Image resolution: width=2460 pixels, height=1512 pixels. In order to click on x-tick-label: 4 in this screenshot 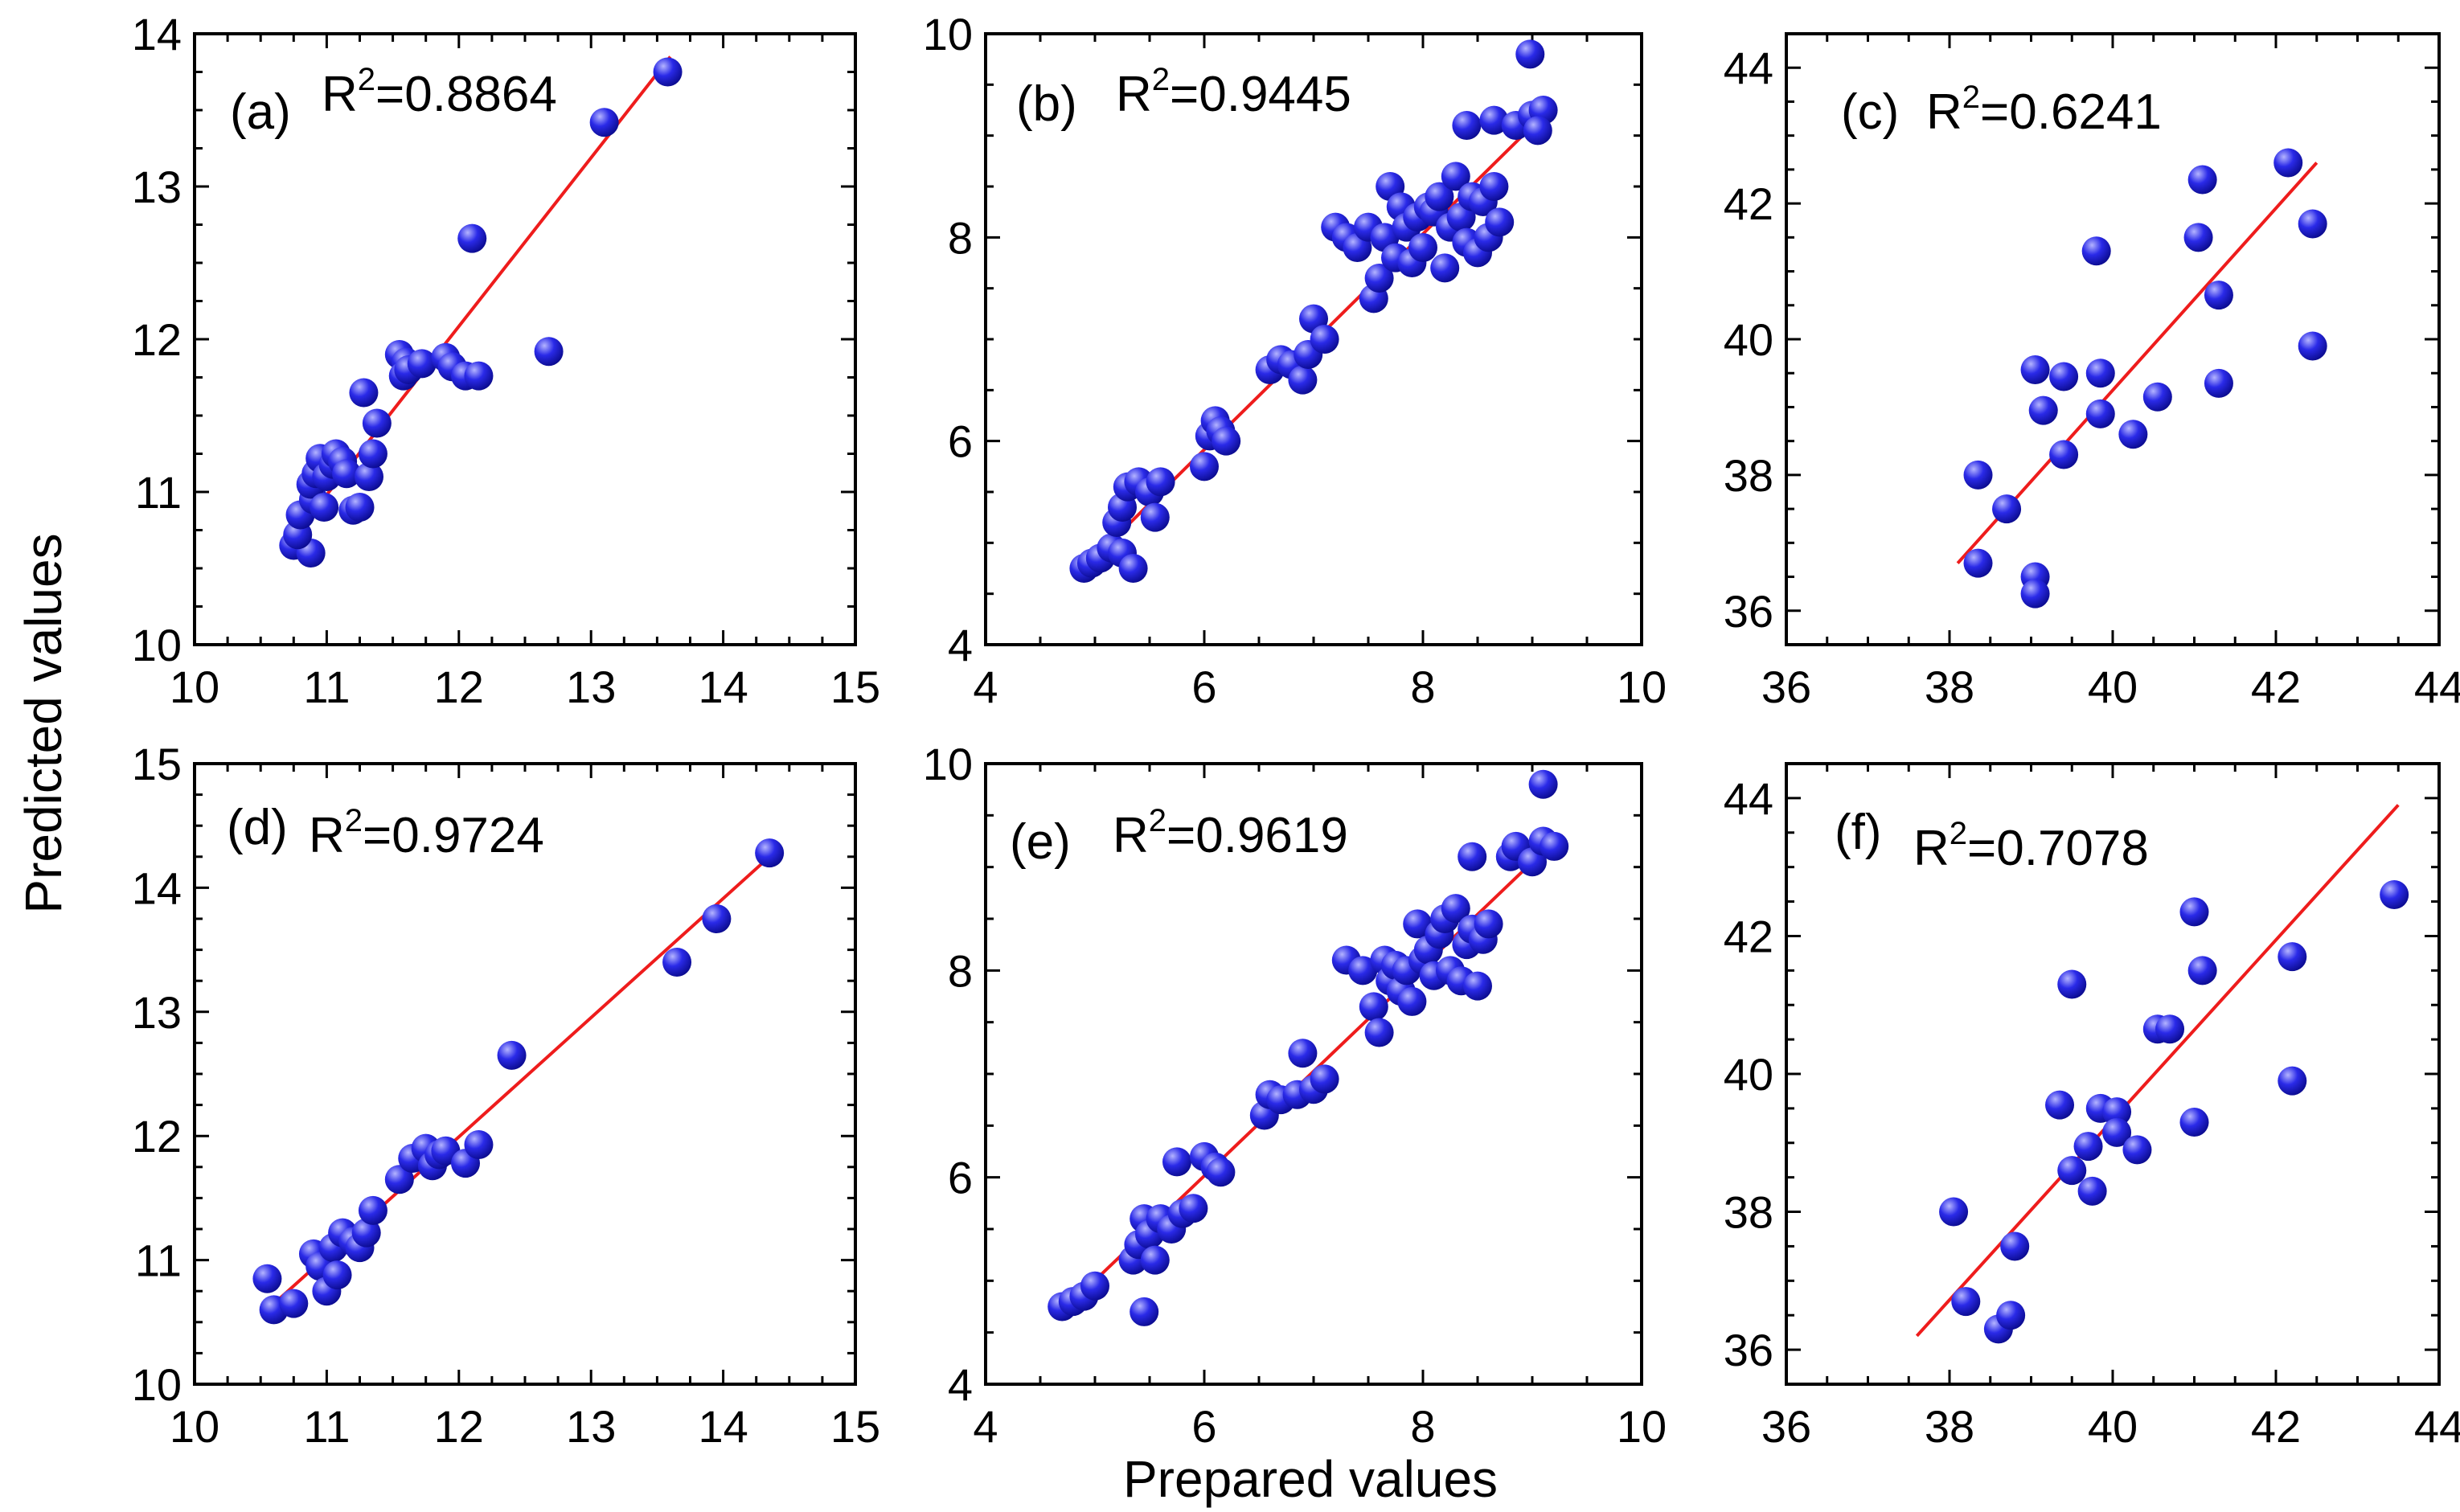, I will do `click(985, 1426)`.